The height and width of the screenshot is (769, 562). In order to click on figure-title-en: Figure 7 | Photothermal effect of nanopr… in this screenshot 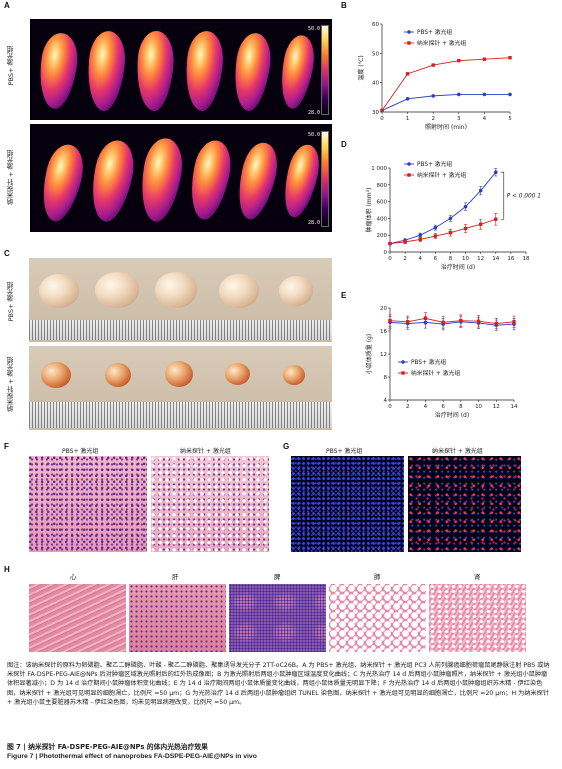, I will do `click(132, 756)`.